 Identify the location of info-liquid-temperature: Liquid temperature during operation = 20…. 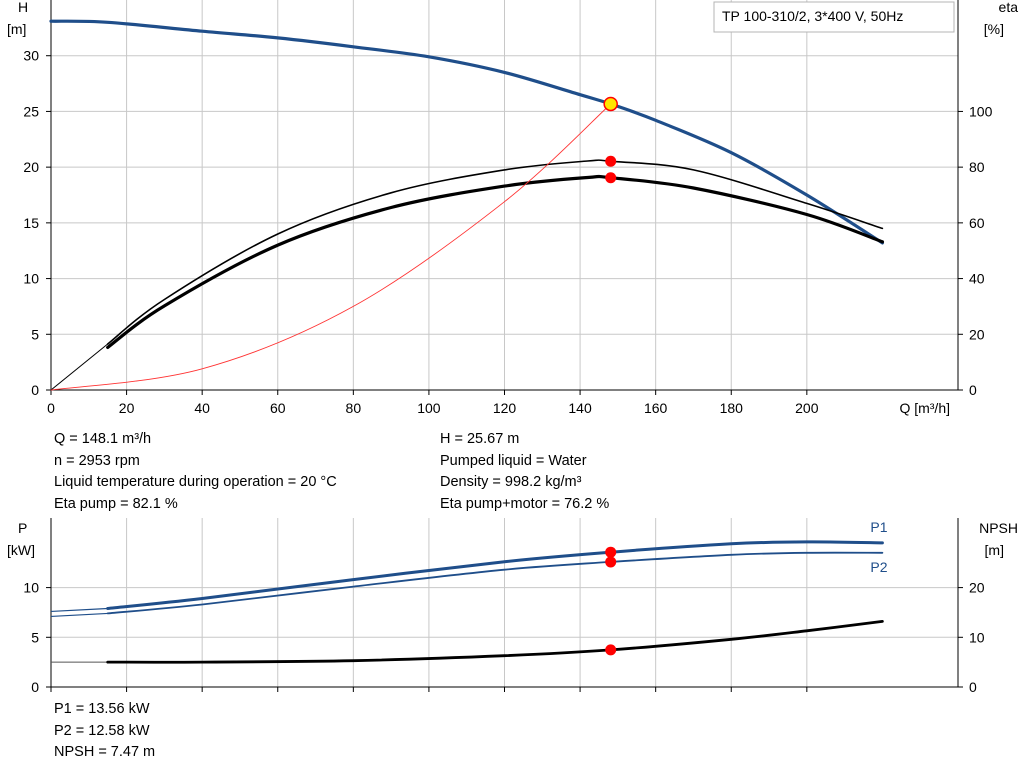
(195, 482).